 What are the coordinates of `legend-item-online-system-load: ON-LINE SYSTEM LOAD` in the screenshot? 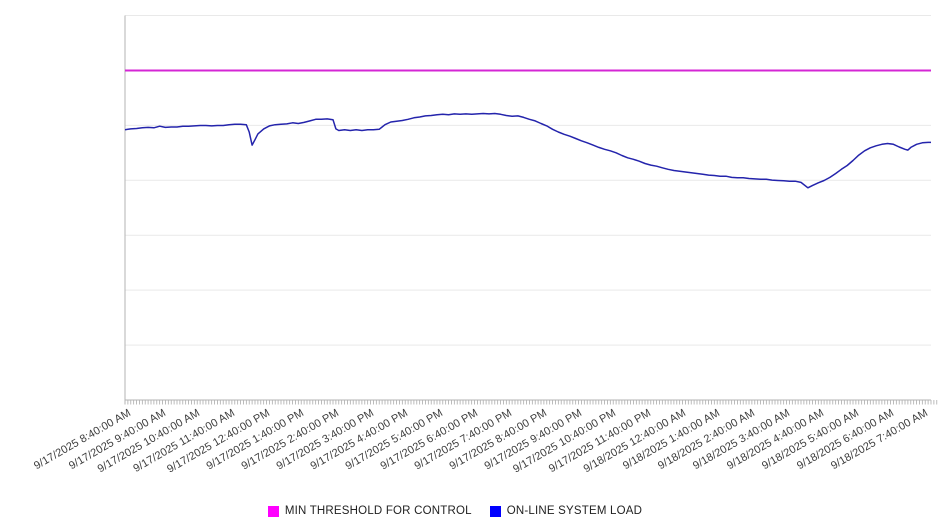 It's located at (566, 511).